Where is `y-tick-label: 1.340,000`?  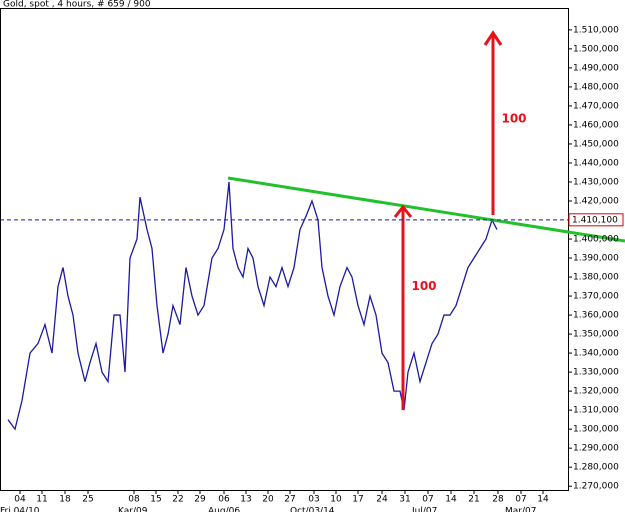
y-tick-label: 1.340,000 is located at coordinates (596, 354).